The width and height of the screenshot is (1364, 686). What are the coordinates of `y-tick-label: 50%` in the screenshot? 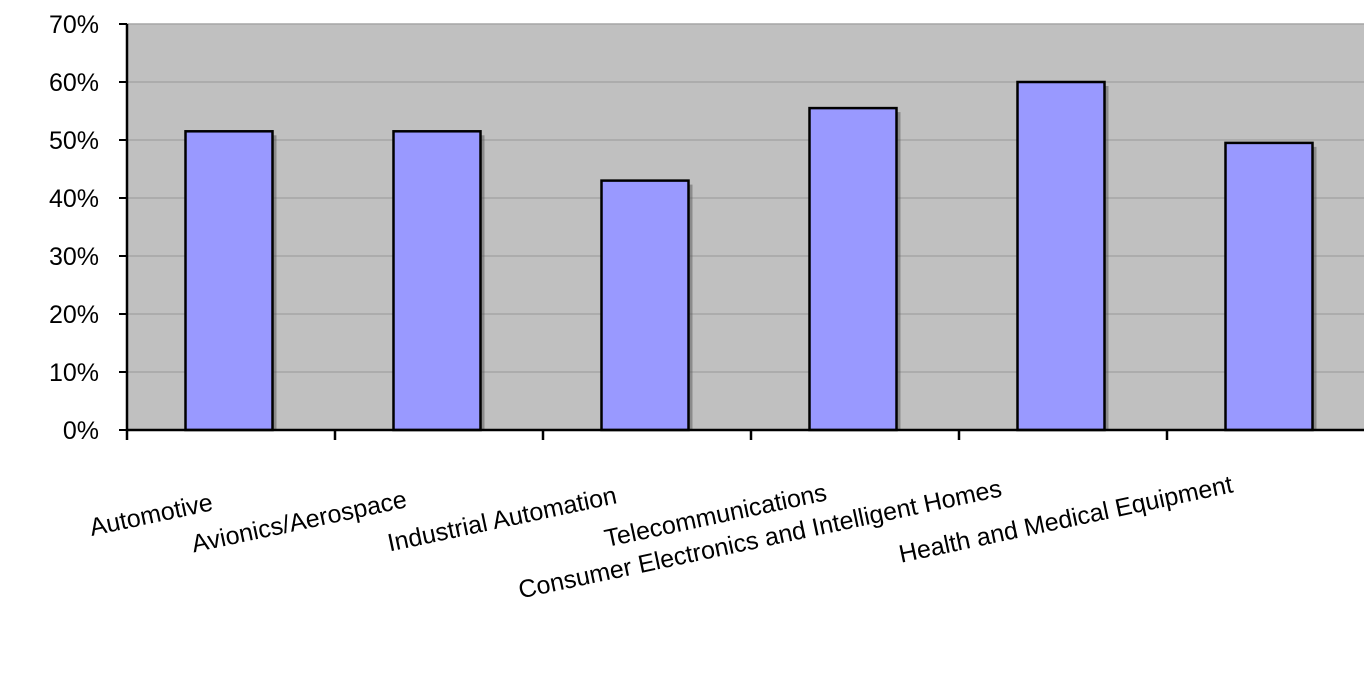 It's located at (74, 141).